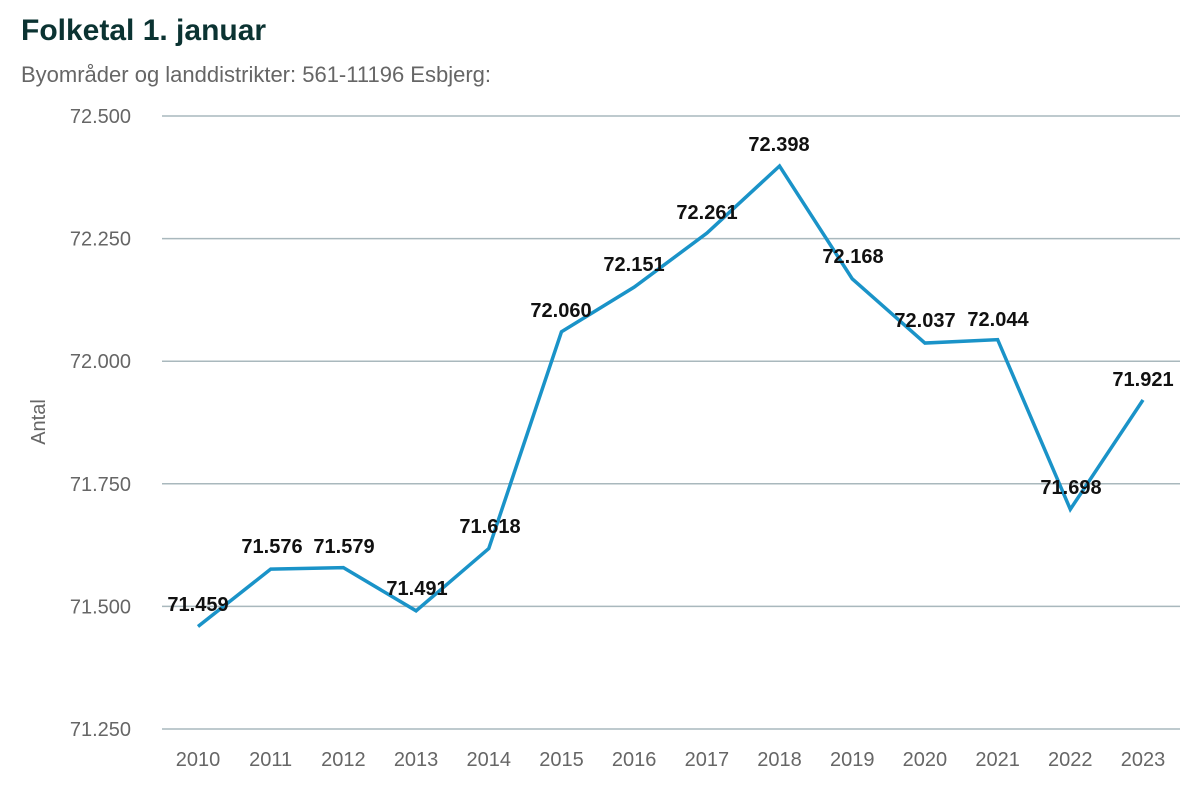  I want to click on x-tick-label: 2020, so click(925, 760).